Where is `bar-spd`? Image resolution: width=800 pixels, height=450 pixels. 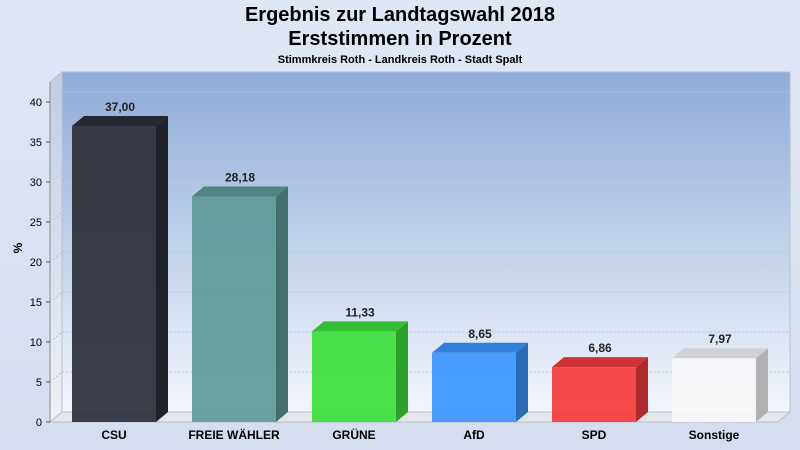 bar-spd is located at coordinates (600, 389).